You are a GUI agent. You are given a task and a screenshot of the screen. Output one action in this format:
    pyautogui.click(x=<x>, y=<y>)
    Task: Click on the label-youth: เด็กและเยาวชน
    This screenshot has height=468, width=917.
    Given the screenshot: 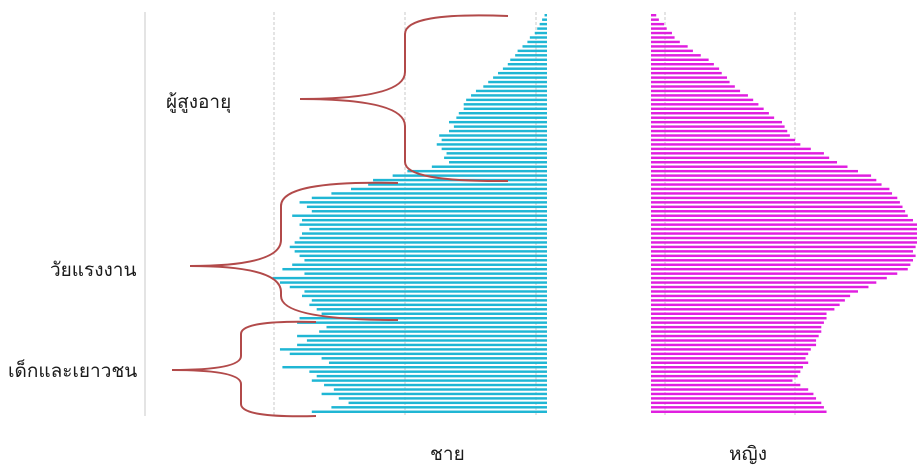 What is the action you would take?
    pyautogui.click(x=72, y=370)
    